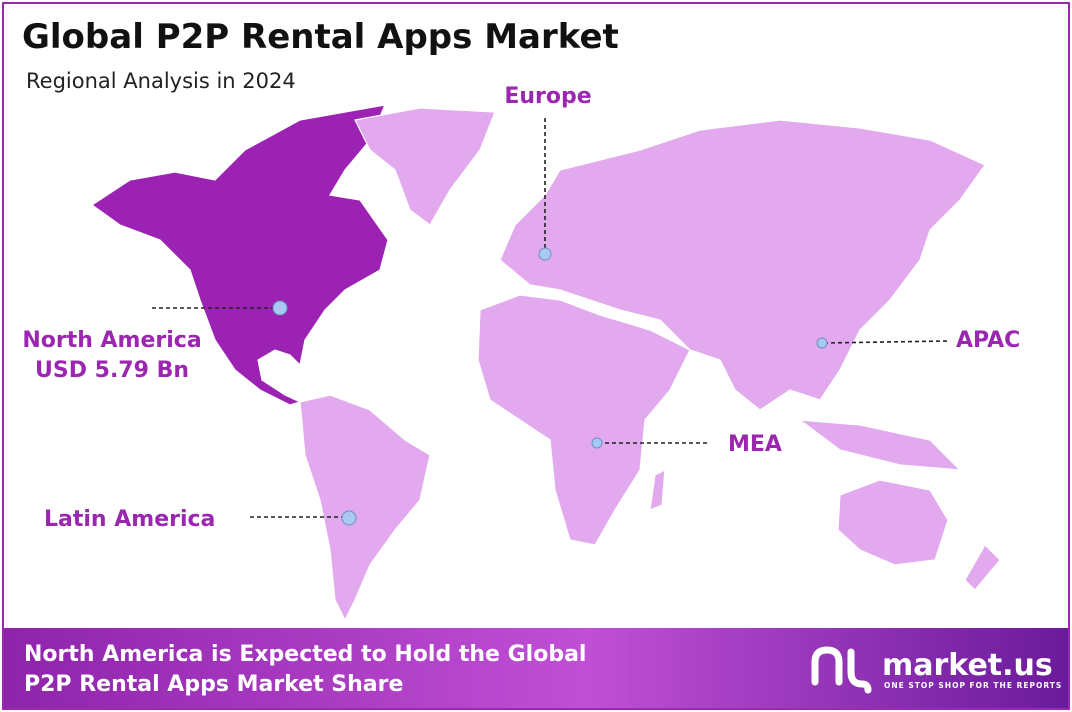 The height and width of the screenshot is (712, 1072). What do you see at coordinates (982, 567) in the screenshot?
I see `new-zealand` at bounding box center [982, 567].